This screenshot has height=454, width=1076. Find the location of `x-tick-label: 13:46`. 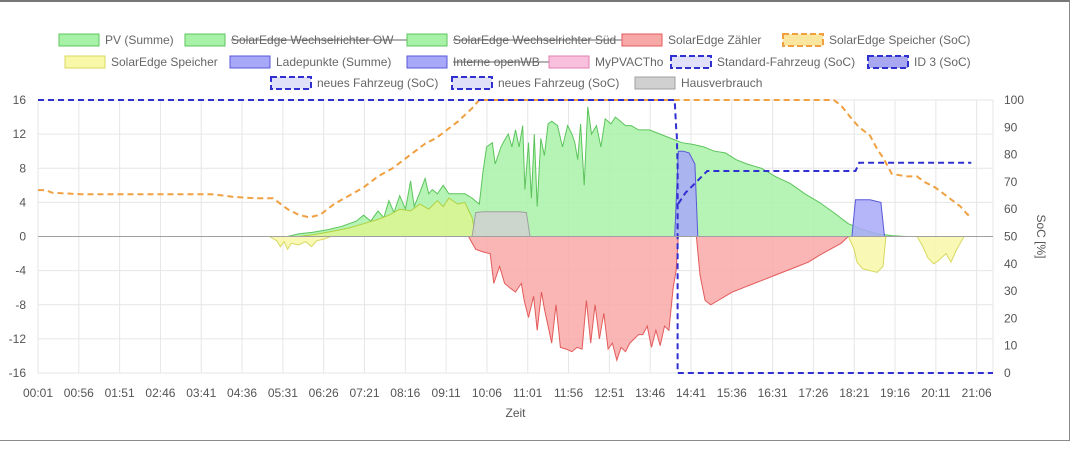

x-tick-label: 13:46 is located at coordinates (650, 393).